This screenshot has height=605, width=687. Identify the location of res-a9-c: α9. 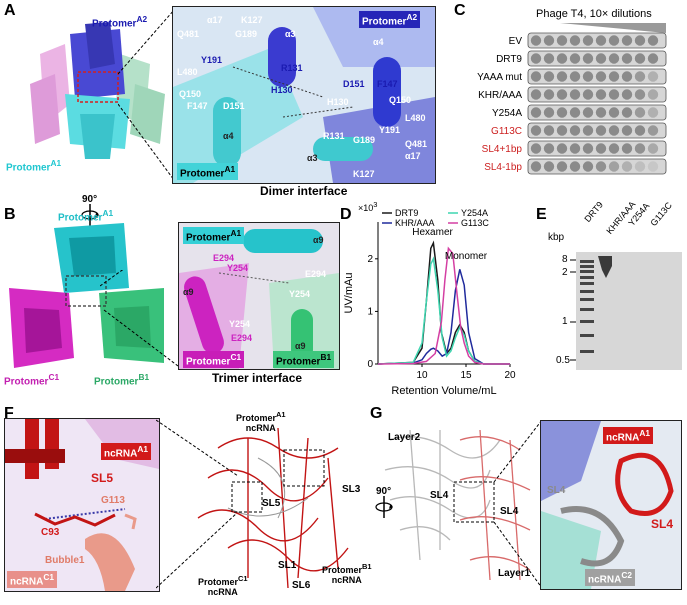
(188, 292).